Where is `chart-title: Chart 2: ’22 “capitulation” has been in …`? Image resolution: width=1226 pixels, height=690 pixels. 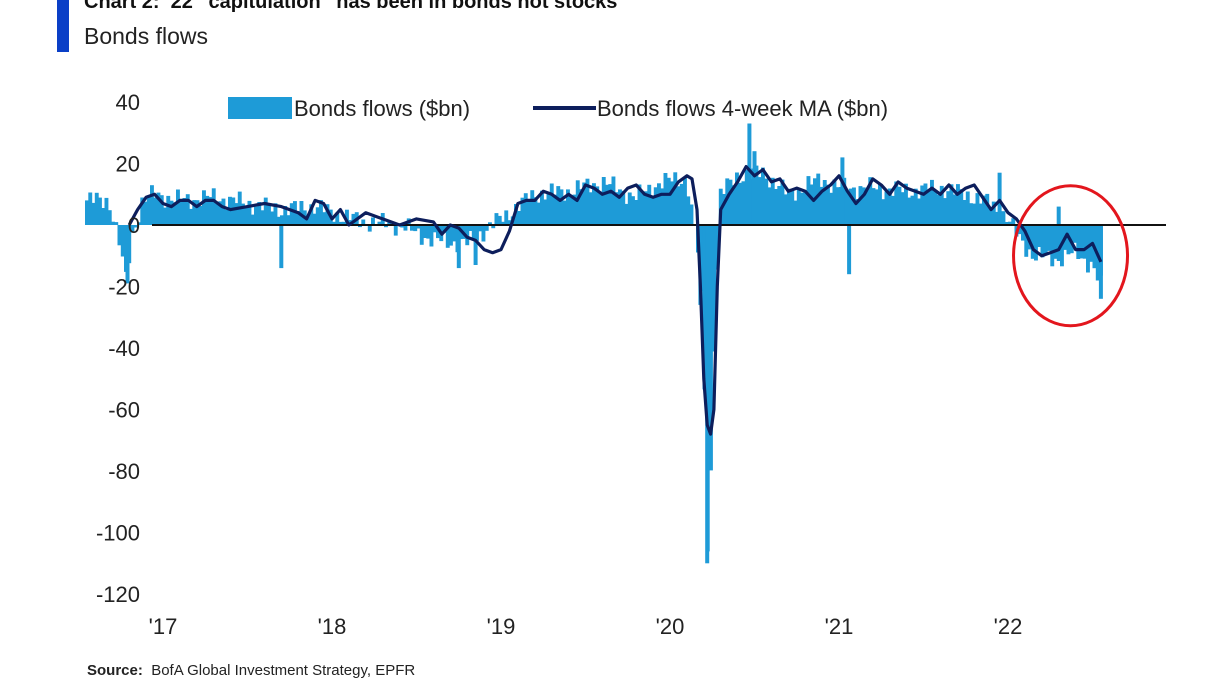
chart-title: Chart 2: ’22 “capitulation” has been in … is located at coordinates (351, 6).